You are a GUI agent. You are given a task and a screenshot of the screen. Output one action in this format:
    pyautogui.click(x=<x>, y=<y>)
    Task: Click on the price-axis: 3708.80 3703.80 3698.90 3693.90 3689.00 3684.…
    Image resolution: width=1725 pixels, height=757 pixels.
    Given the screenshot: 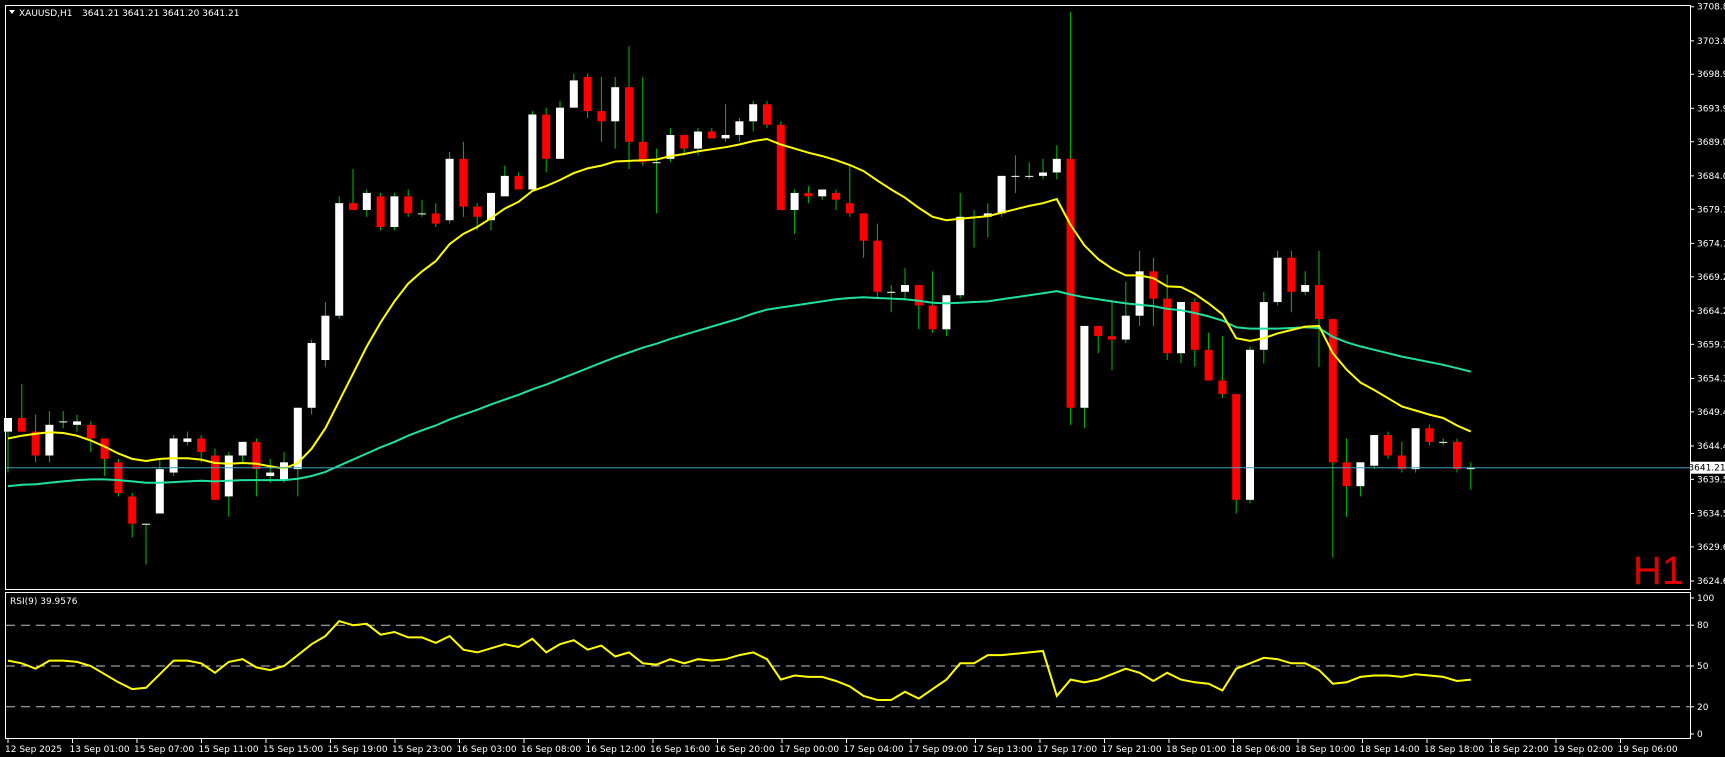 What is the action you would take?
    pyautogui.click(x=1707, y=295)
    